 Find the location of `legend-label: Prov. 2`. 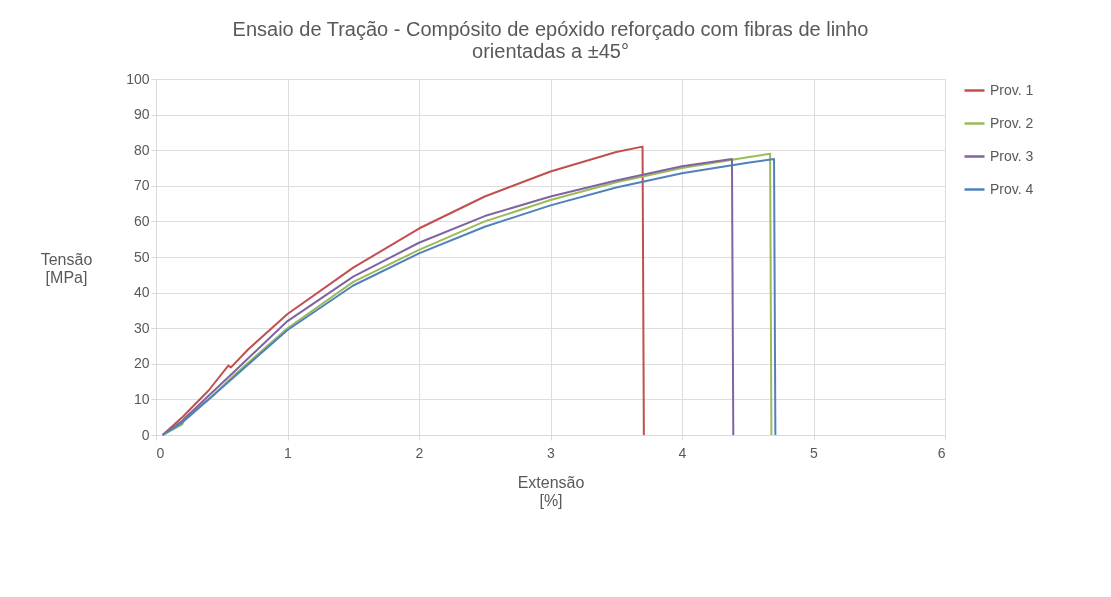

legend-label: Prov. 2 is located at coordinates (1012, 122).